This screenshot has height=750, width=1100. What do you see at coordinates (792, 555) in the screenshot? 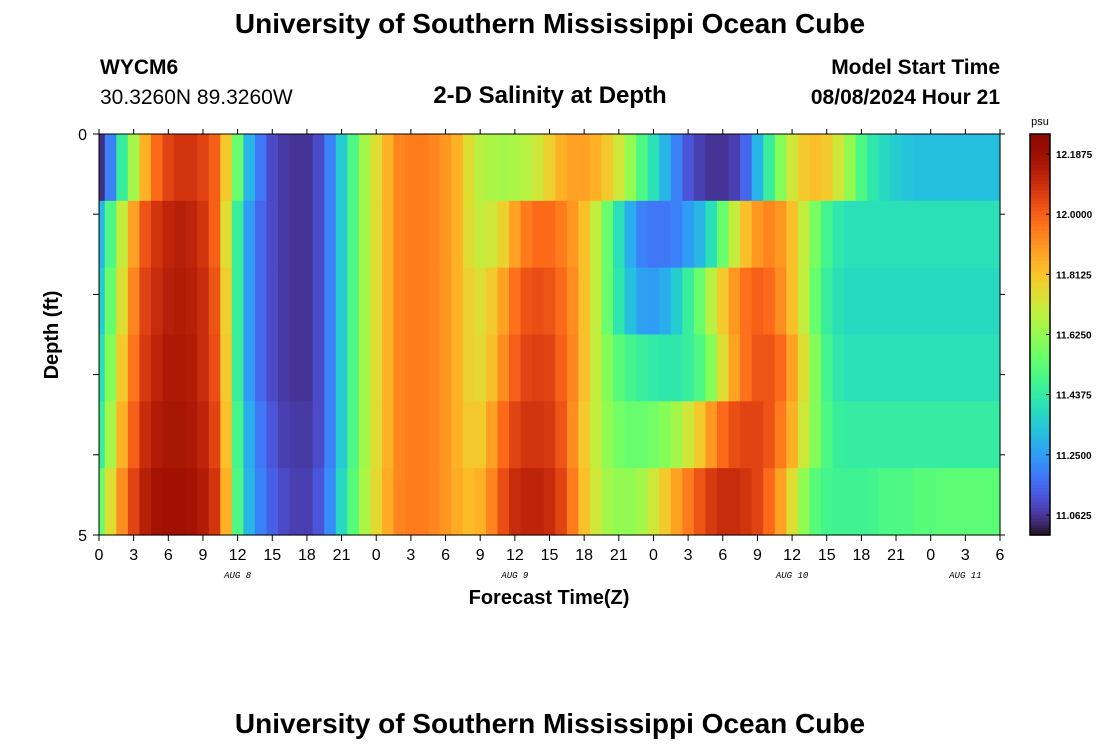
I see `x-tick-label: 12` at bounding box center [792, 555].